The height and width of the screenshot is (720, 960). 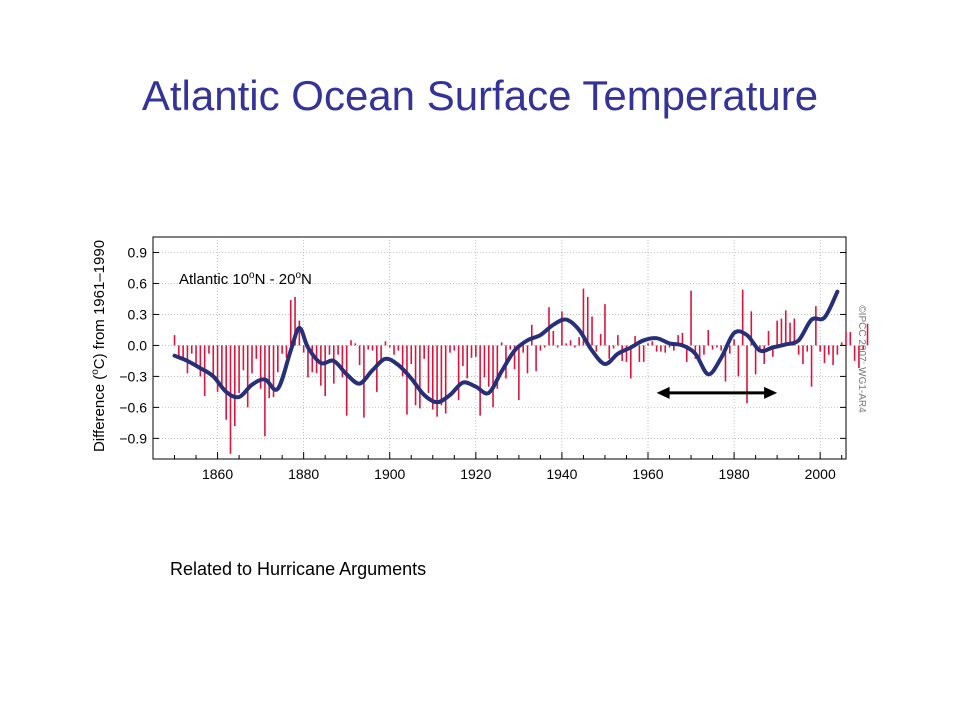 I want to click on slide-title: Atlantic Ocean Surface Temperature, so click(x=480, y=95).